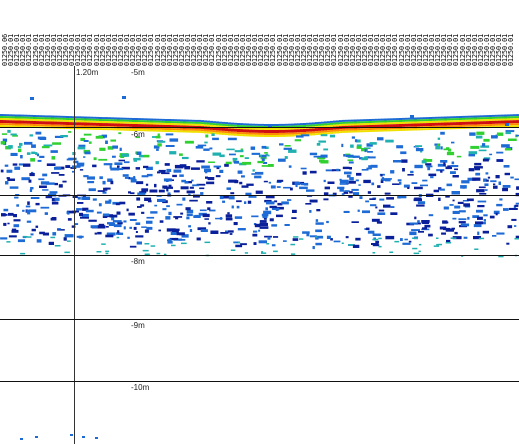 Image resolution: width=519 pixels, height=444 pixels. What do you see at coordinates (36, 437) in the screenshot?
I see `echo-speck-bottom` at bounding box center [36, 437].